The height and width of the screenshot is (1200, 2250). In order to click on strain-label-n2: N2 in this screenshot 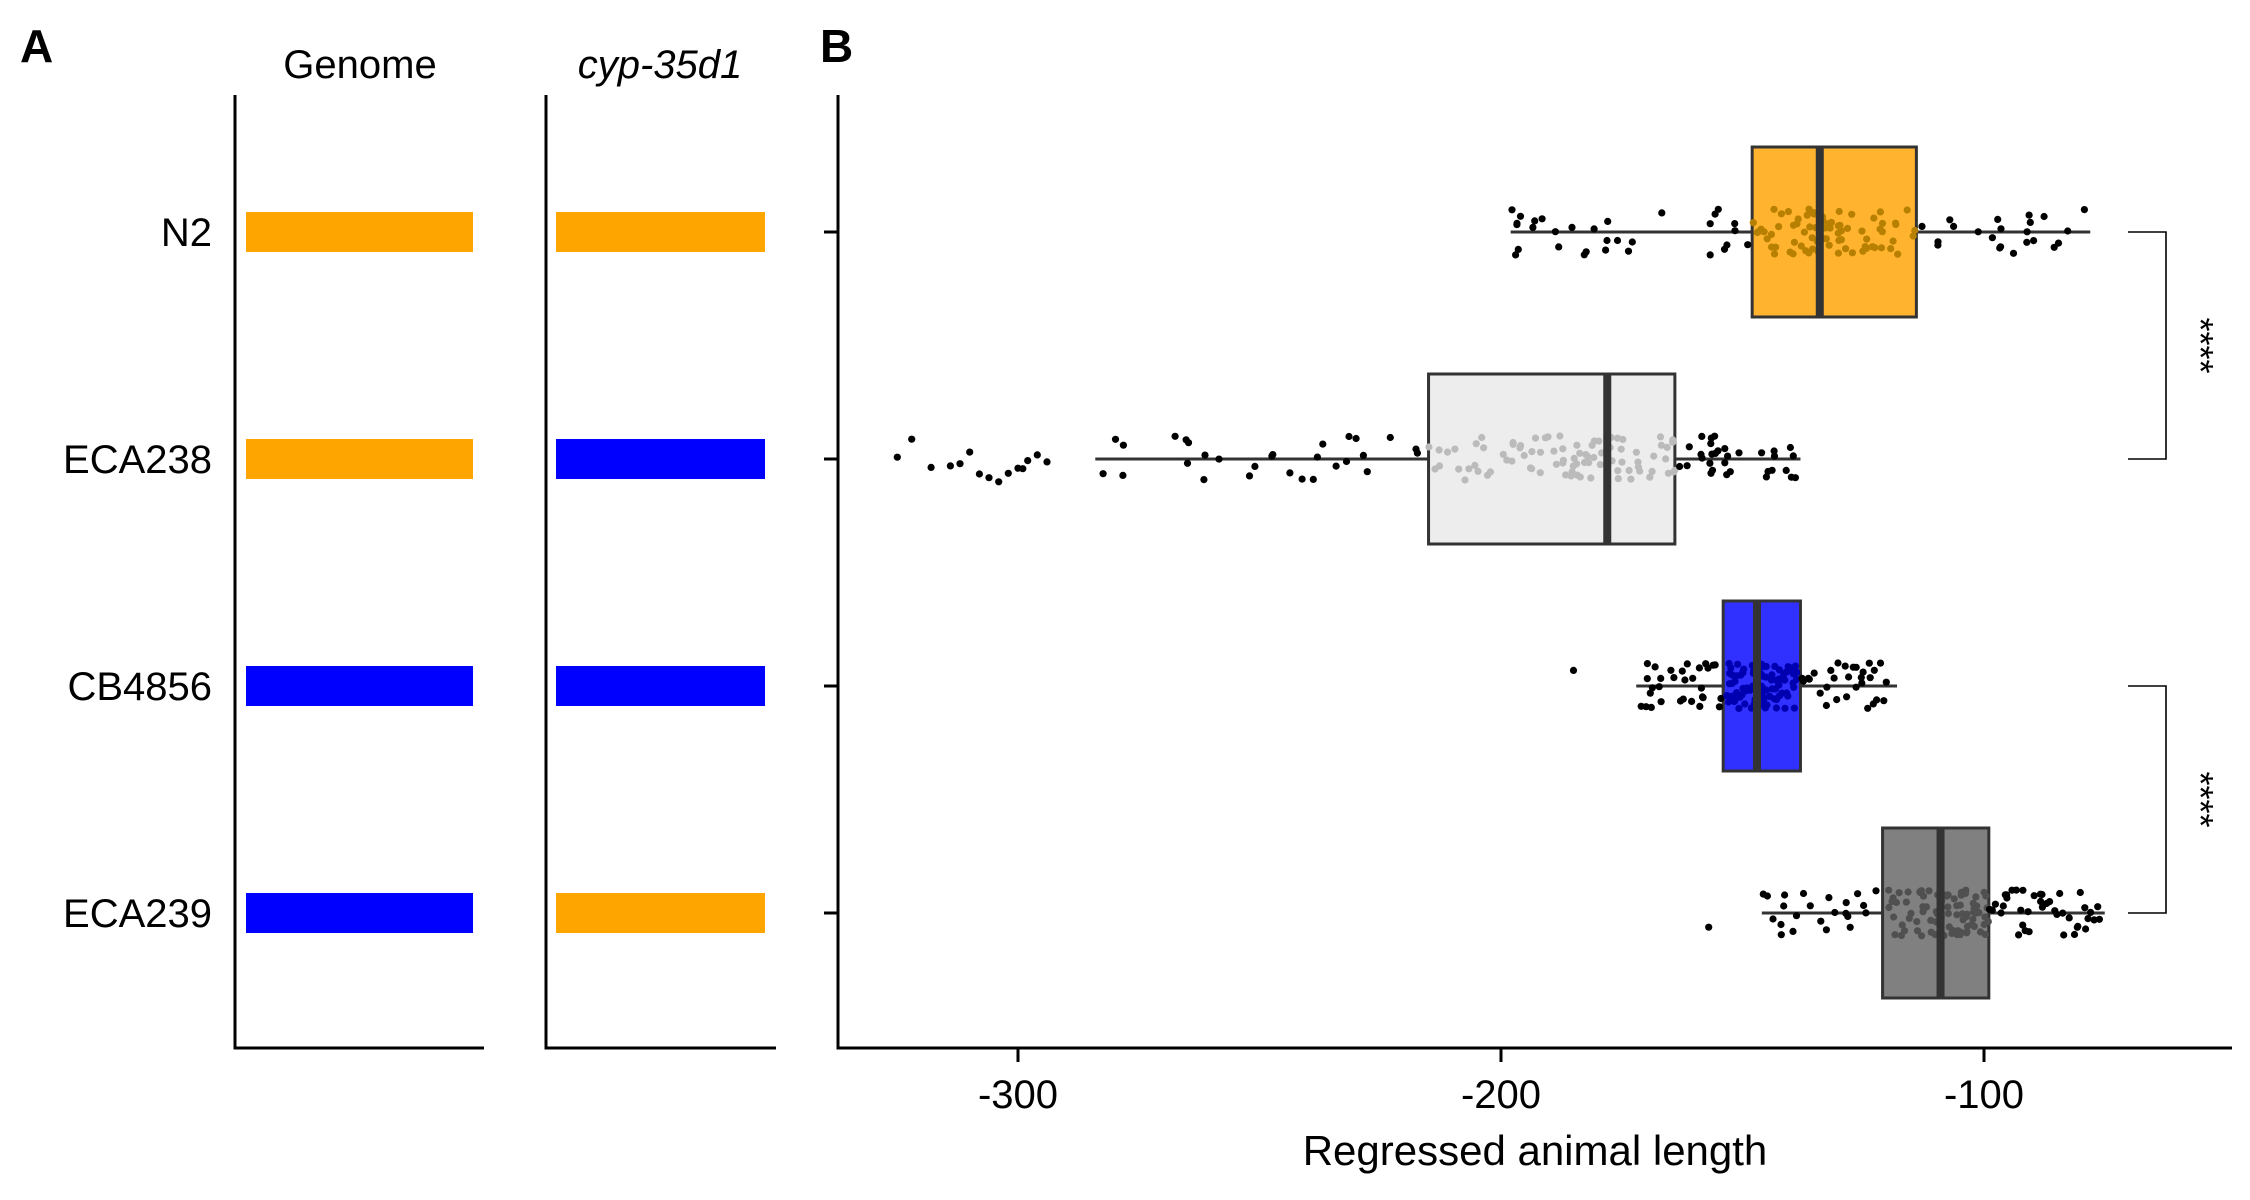, I will do `click(186, 233)`.